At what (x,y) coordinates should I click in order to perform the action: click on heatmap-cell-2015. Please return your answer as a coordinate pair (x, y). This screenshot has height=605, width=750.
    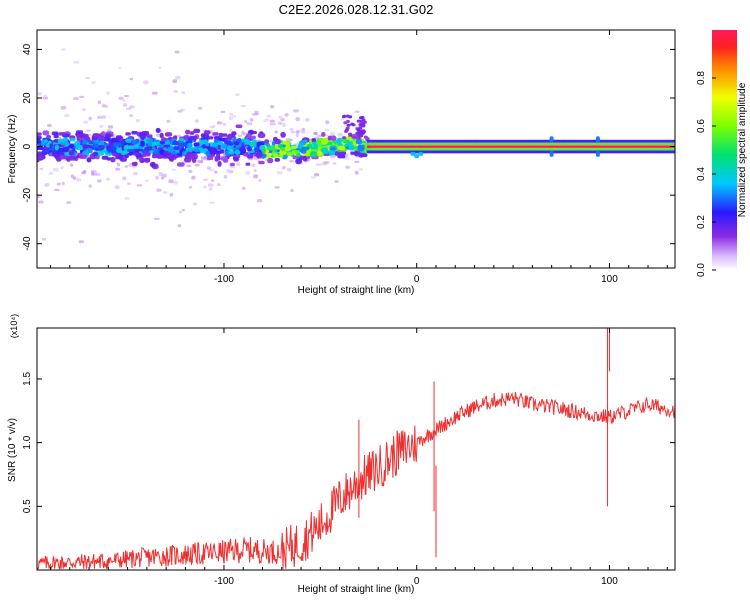
    Looking at the image, I should click on (551, 139).